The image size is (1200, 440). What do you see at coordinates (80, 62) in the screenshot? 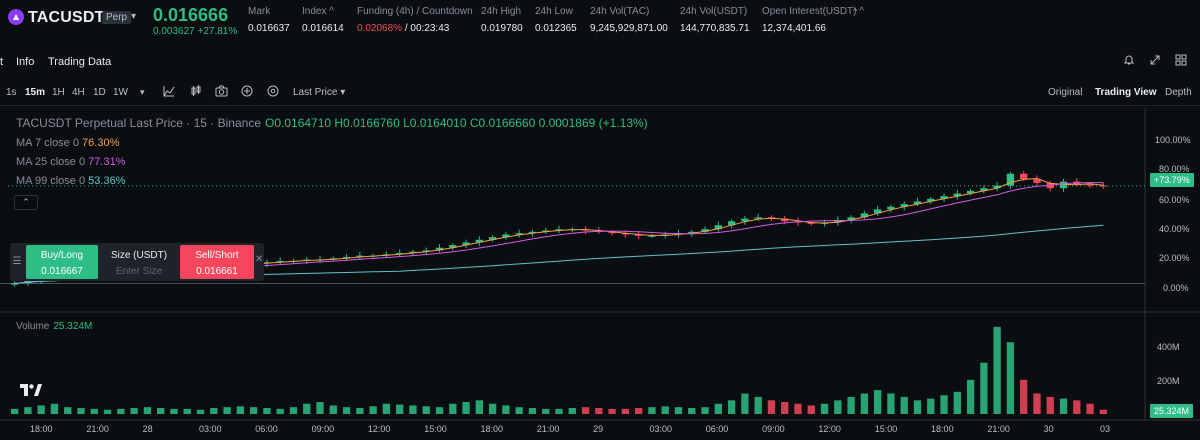
I see `tab-trading-data: Trading Data` at bounding box center [80, 62].